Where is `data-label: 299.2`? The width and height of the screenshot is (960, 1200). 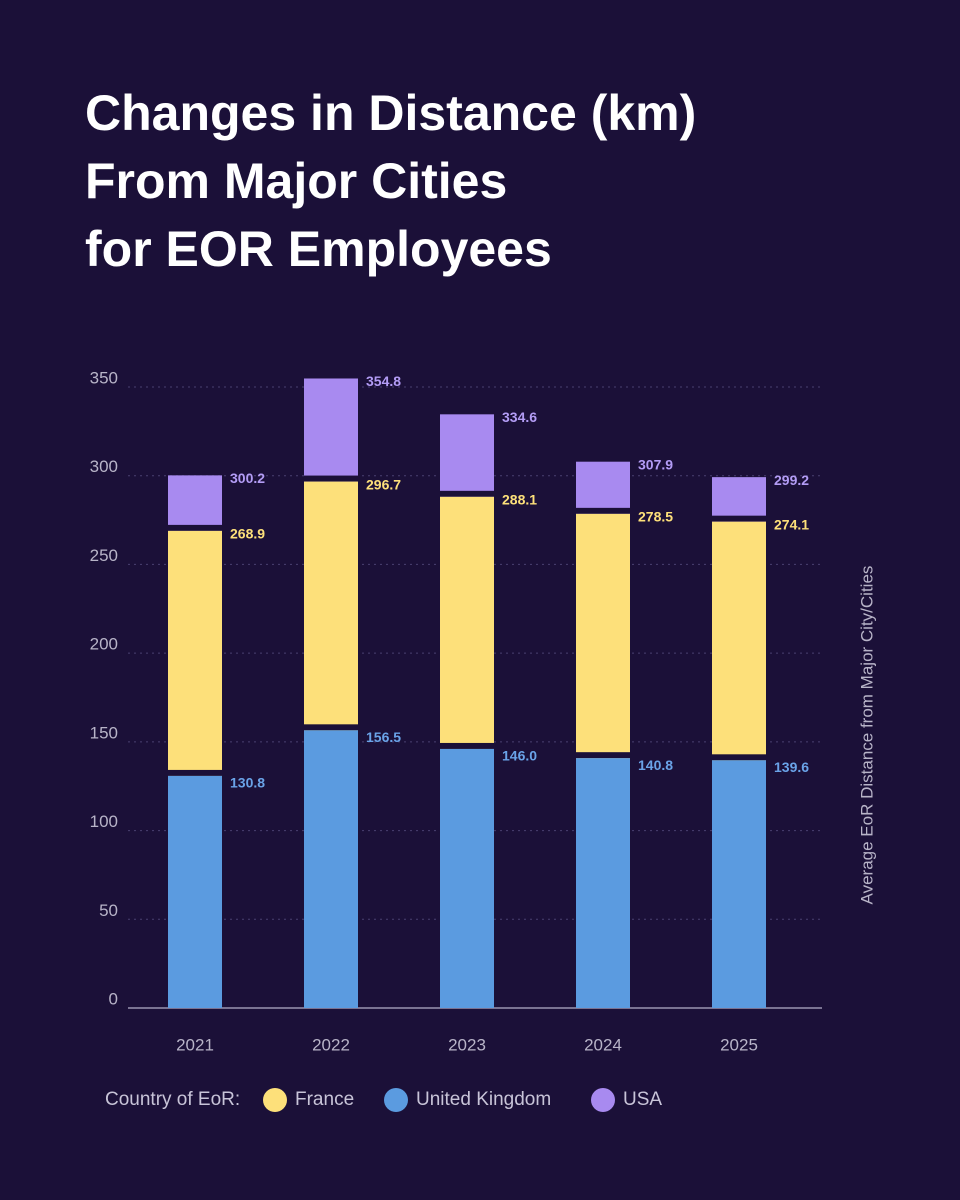
data-label: 299.2 is located at coordinates (791, 480).